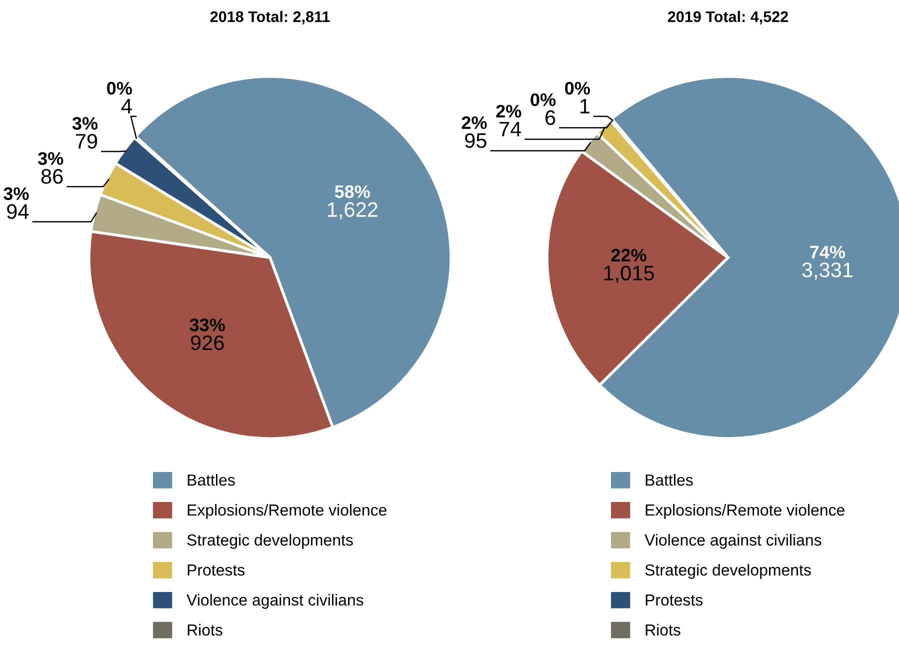 The image size is (899, 652). Describe the element at coordinates (629, 265) in the screenshot. I see `data-label: 22% 1,015` at that location.